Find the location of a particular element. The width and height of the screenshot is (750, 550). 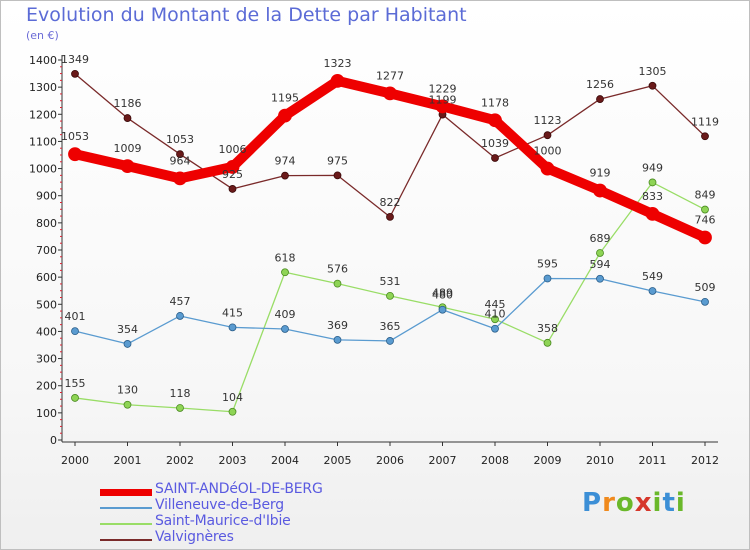

y-tick-label: 1000 is located at coordinates (43, 169).